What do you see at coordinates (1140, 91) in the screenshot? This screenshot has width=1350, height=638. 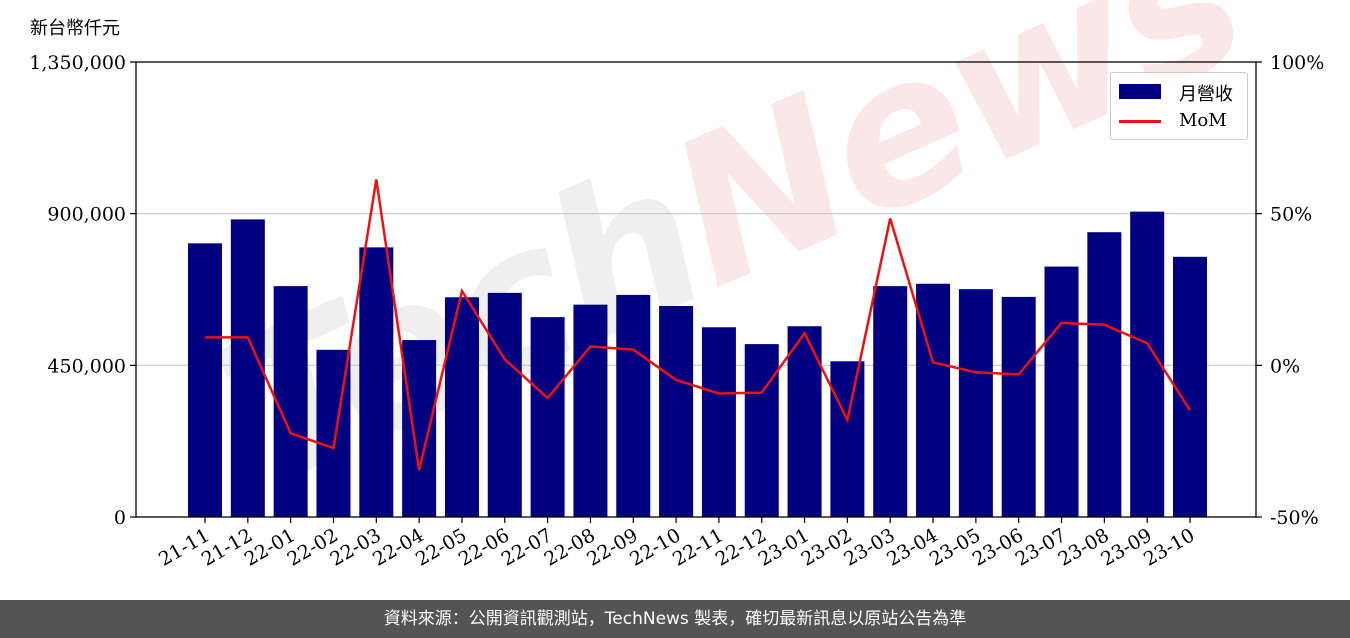 I see `legend-swatch-revenue` at bounding box center [1140, 91].